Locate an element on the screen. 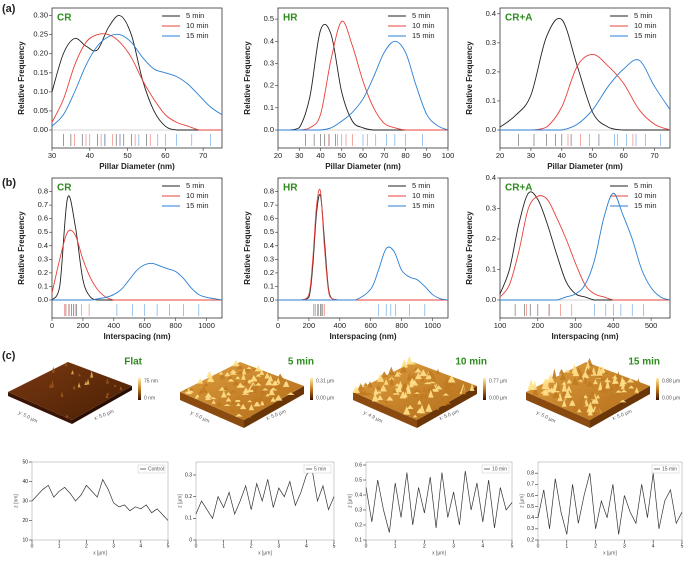  x-tick-label: 30 is located at coordinates (531, 155).